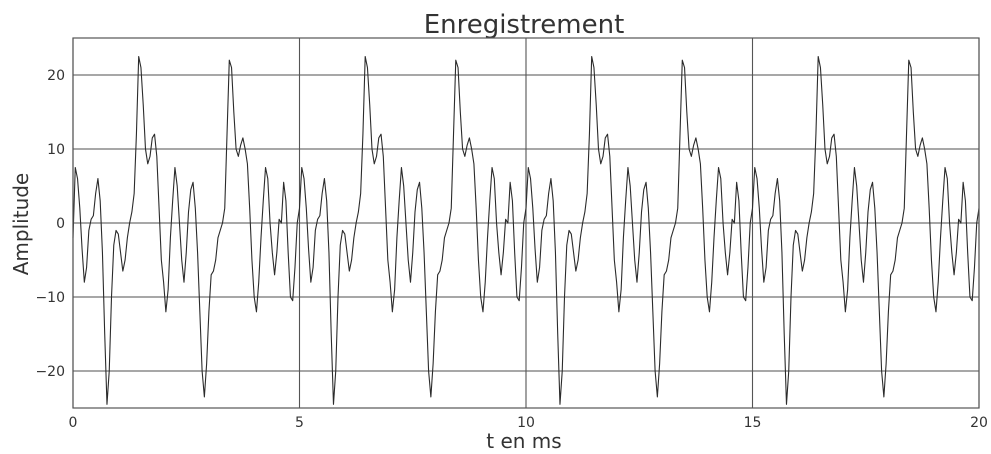  Describe the element at coordinates (299, 423) in the screenshot. I see `x-tick-label: 5` at that location.